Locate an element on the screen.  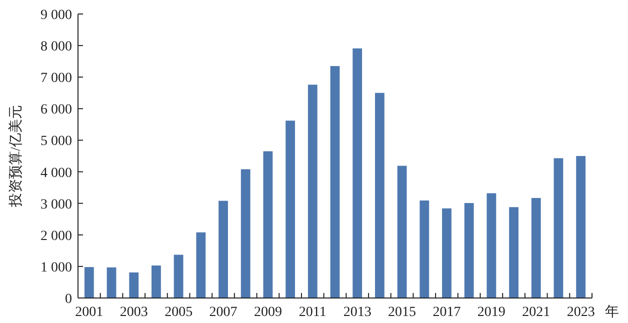
y-tick-label: 7 000 is located at coordinates (56, 78).